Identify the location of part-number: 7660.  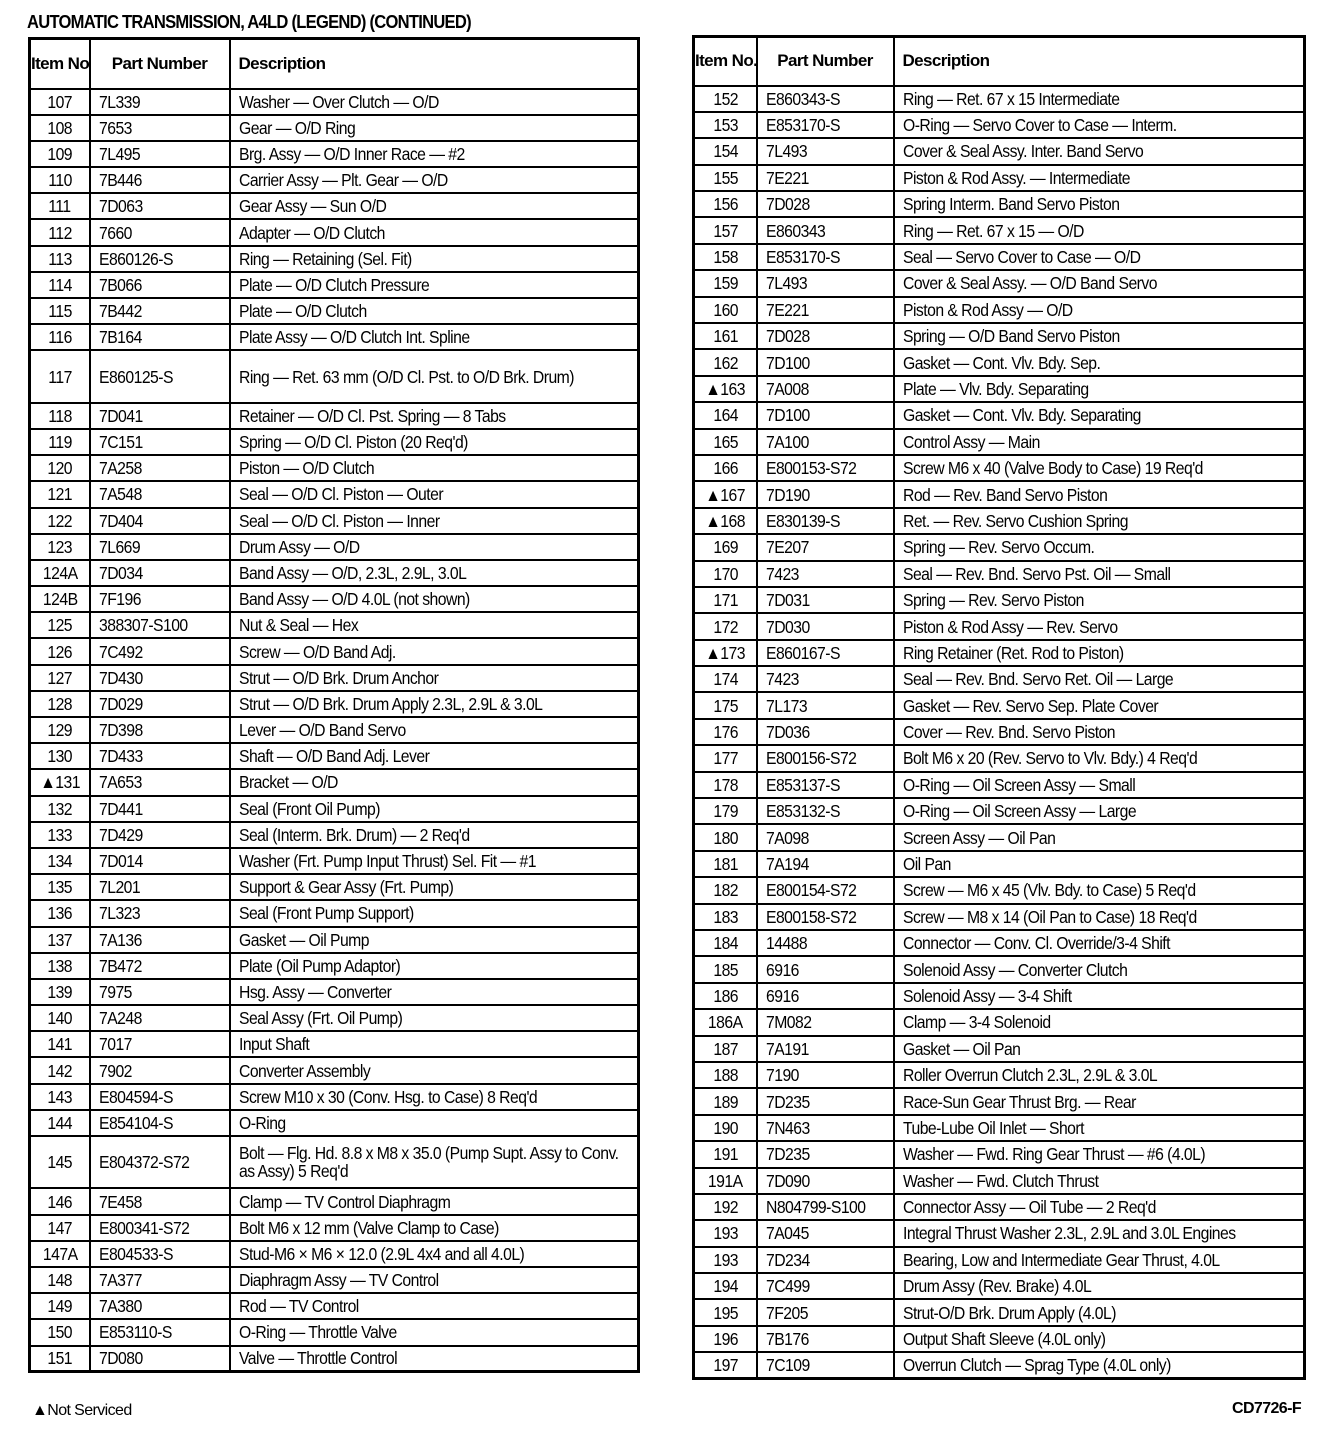
(115, 232).